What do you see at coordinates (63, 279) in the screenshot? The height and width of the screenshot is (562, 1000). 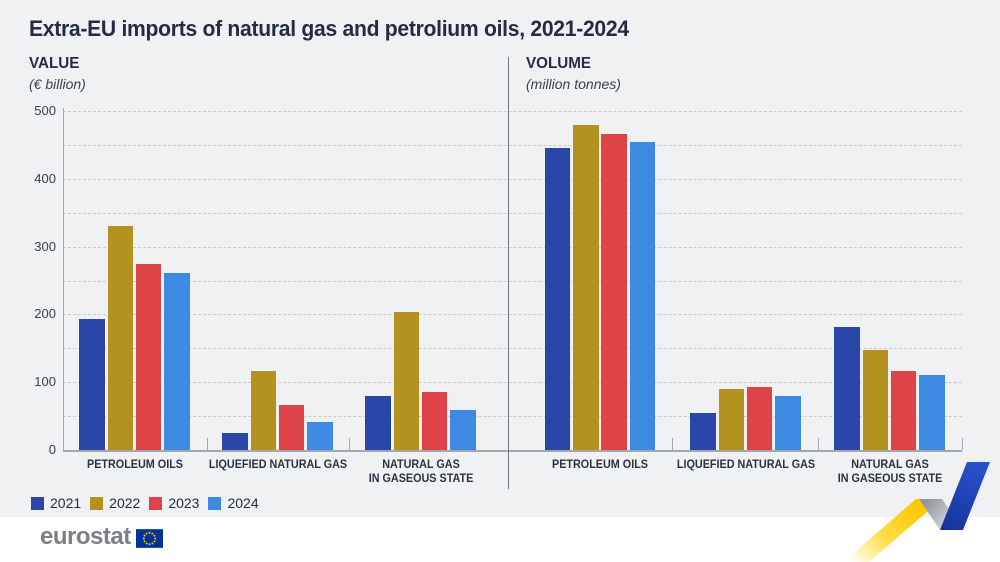 I see `y-axis-line` at bounding box center [63, 279].